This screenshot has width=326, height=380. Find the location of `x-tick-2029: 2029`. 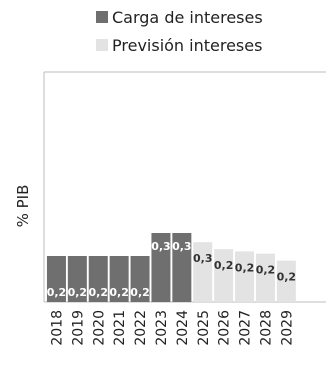

x-tick-2029: 2029 is located at coordinates (287, 328).